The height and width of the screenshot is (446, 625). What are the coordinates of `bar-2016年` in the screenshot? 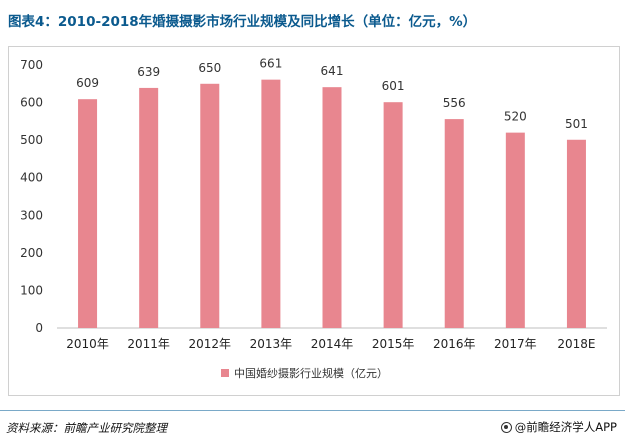 It's located at (454, 223).